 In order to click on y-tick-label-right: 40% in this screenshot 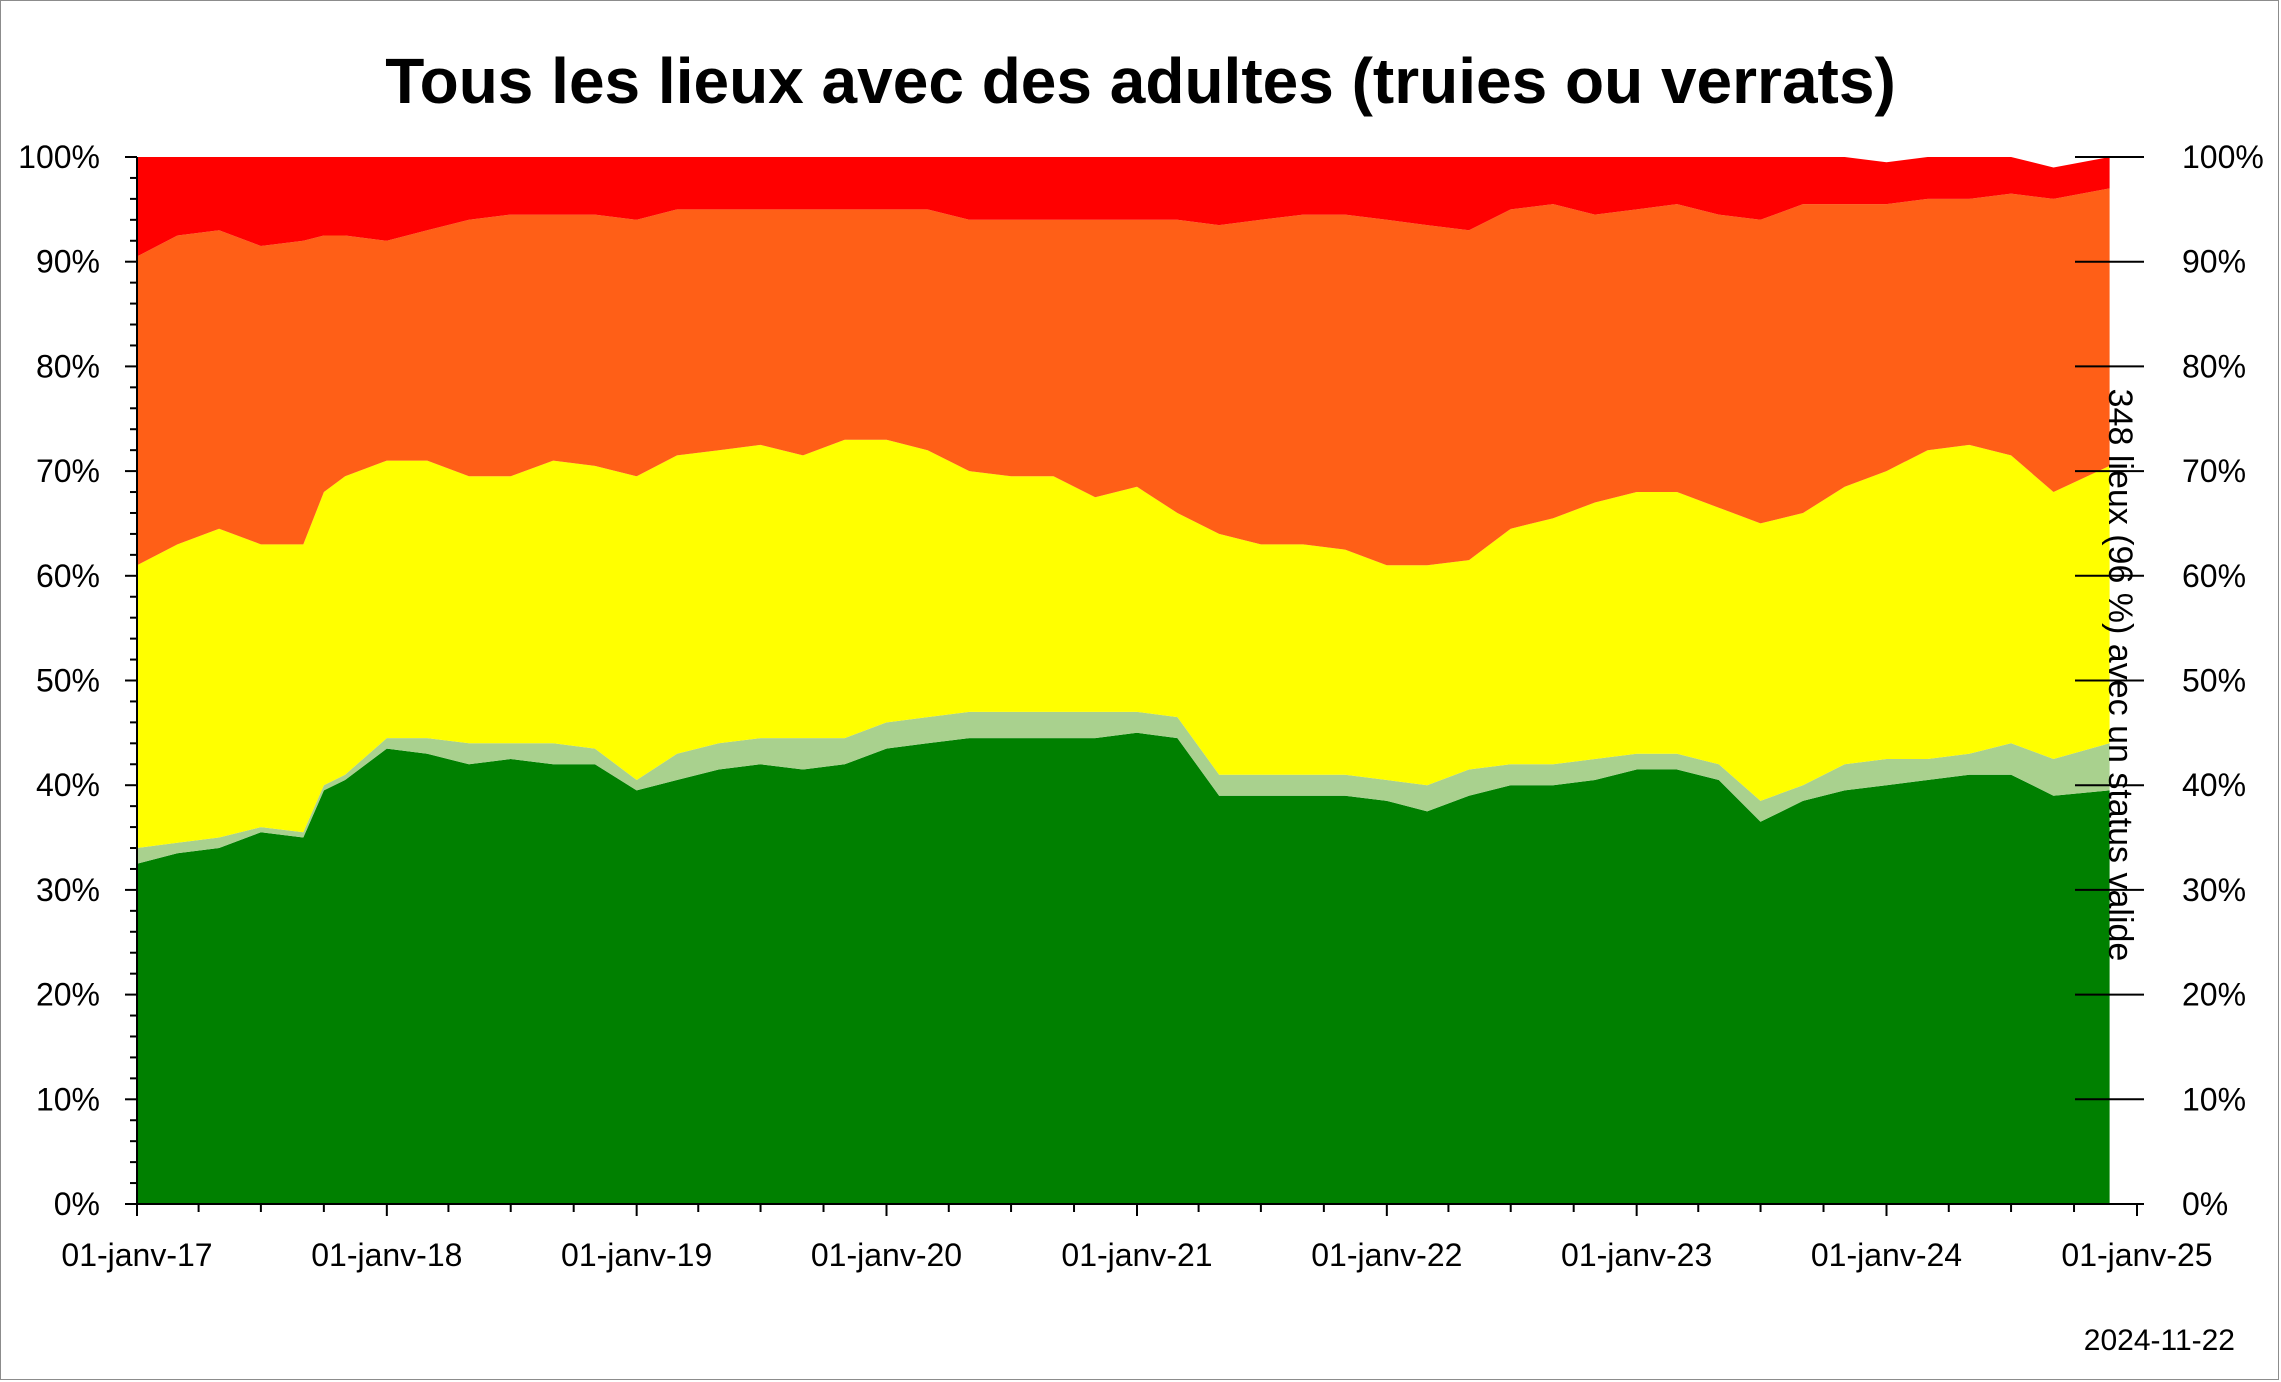, I will do `click(2214, 785)`.